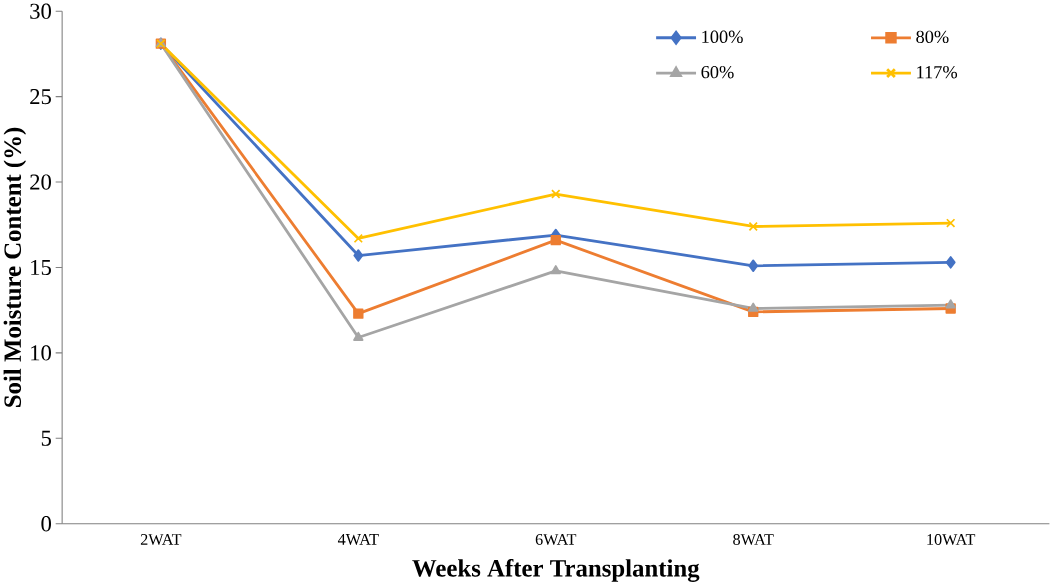 This screenshot has height=585, width=1053. Describe the element at coordinates (46, 438) in the screenshot. I see `y-tick-label: 5` at that location.